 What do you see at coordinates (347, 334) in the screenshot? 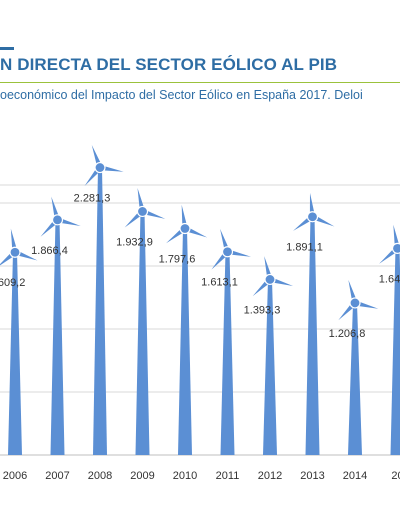
I see `data-label: 1.206,8` at bounding box center [347, 334].